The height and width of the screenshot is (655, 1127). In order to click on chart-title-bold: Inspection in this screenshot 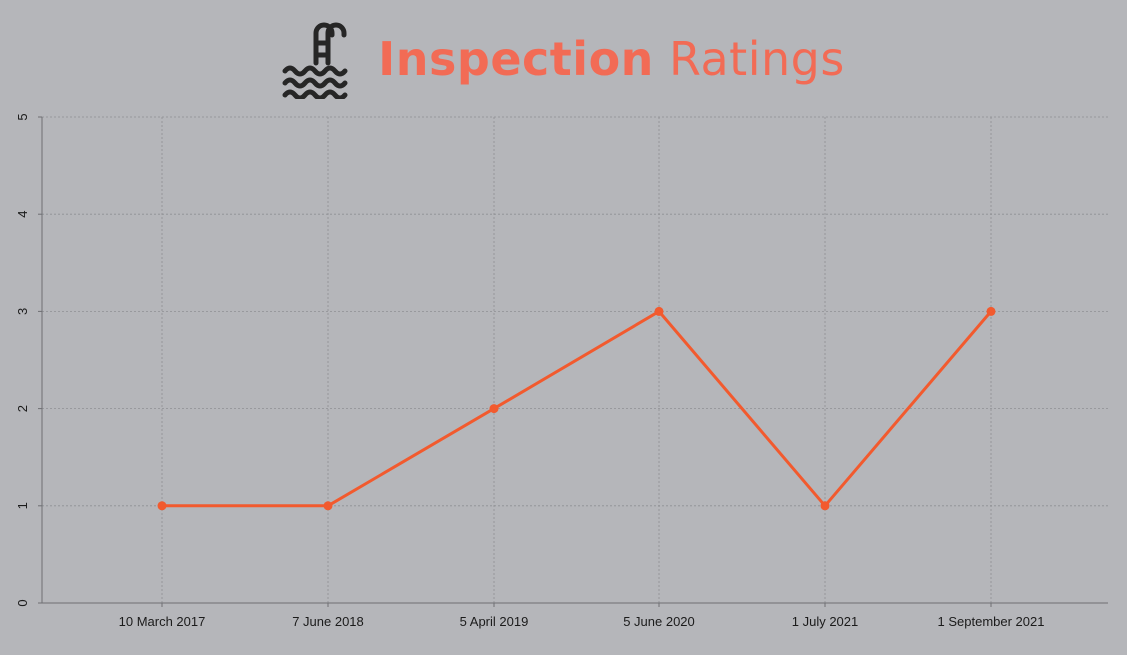, I will do `click(516, 59)`.